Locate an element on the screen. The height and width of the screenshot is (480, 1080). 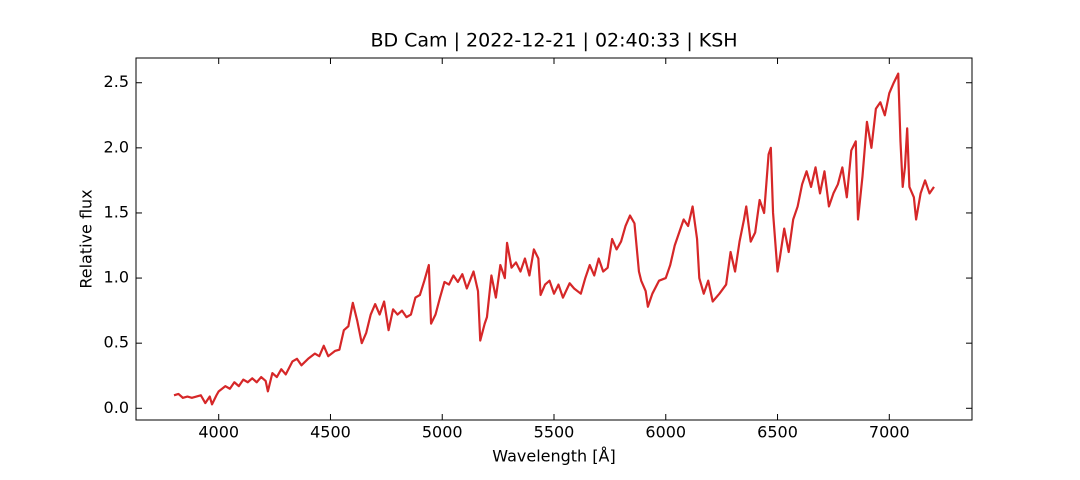
x-tick-label: 5000 is located at coordinates (442, 432).